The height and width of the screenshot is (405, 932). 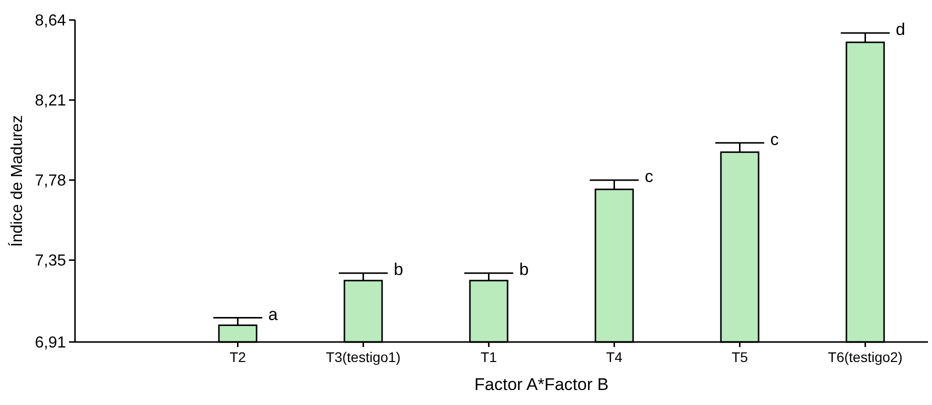 What do you see at coordinates (614, 357) in the screenshot?
I see `x-tick-label: T4` at bounding box center [614, 357].